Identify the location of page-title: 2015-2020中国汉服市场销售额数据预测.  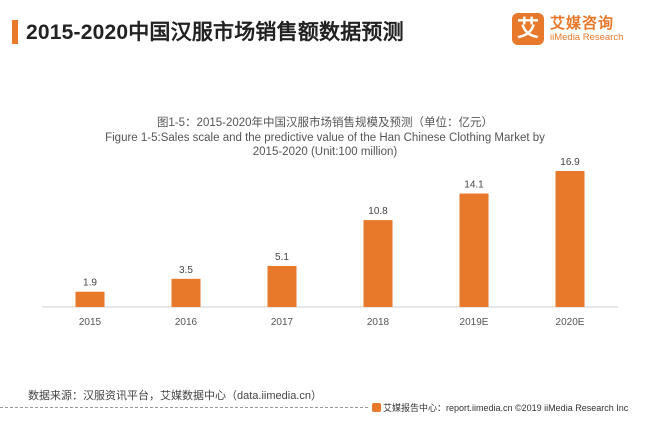
(215, 32).